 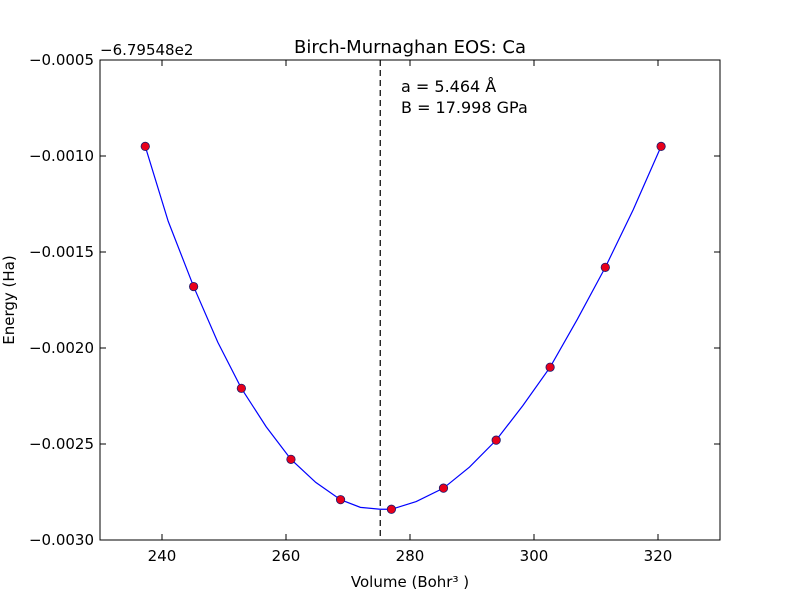 What do you see at coordinates (61, 156) in the screenshot?
I see `y-tick-label: −0.0010` at bounding box center [61, 156].